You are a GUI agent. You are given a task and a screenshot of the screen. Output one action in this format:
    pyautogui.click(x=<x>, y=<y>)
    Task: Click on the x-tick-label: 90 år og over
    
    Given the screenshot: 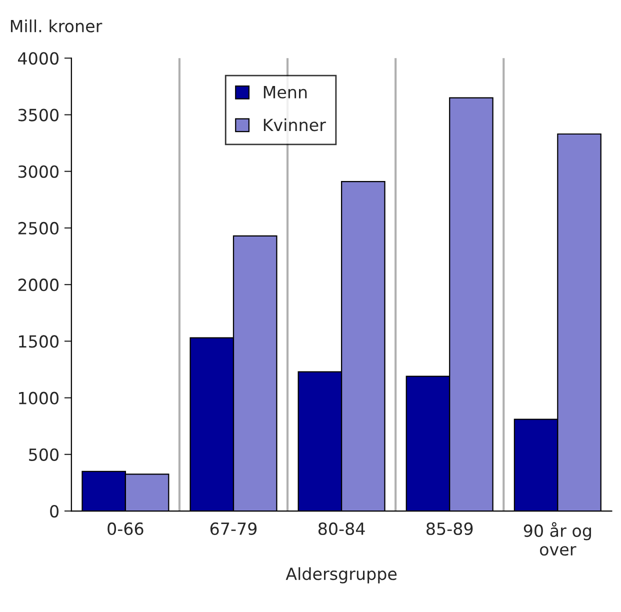 What is the action you would take?
    pyautogui.click(x=557, y=539)
    